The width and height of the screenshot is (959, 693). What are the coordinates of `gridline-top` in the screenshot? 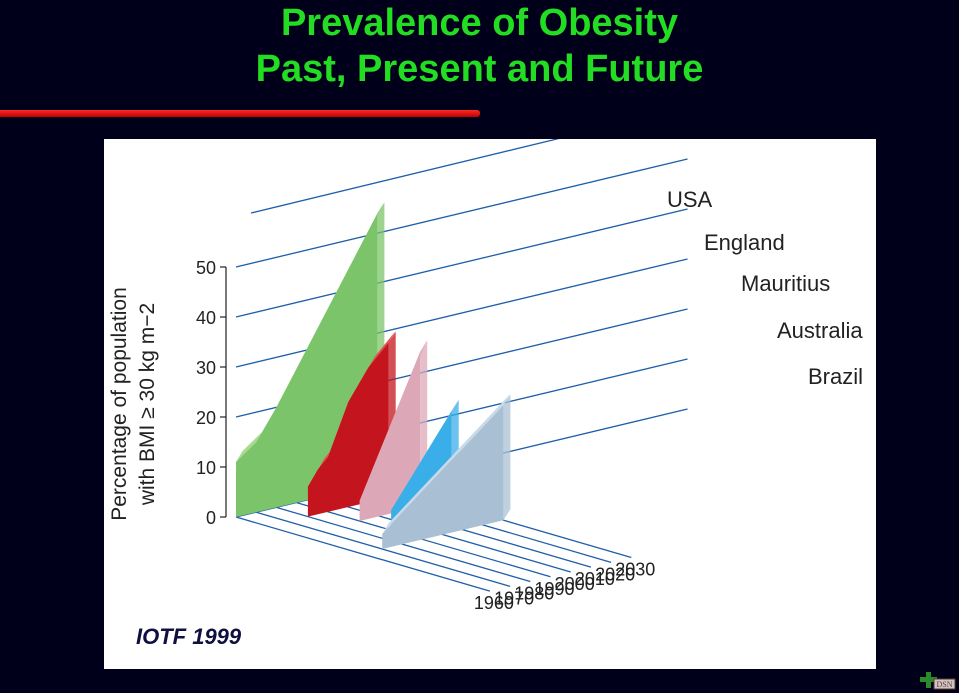 It's located at (405, 176).